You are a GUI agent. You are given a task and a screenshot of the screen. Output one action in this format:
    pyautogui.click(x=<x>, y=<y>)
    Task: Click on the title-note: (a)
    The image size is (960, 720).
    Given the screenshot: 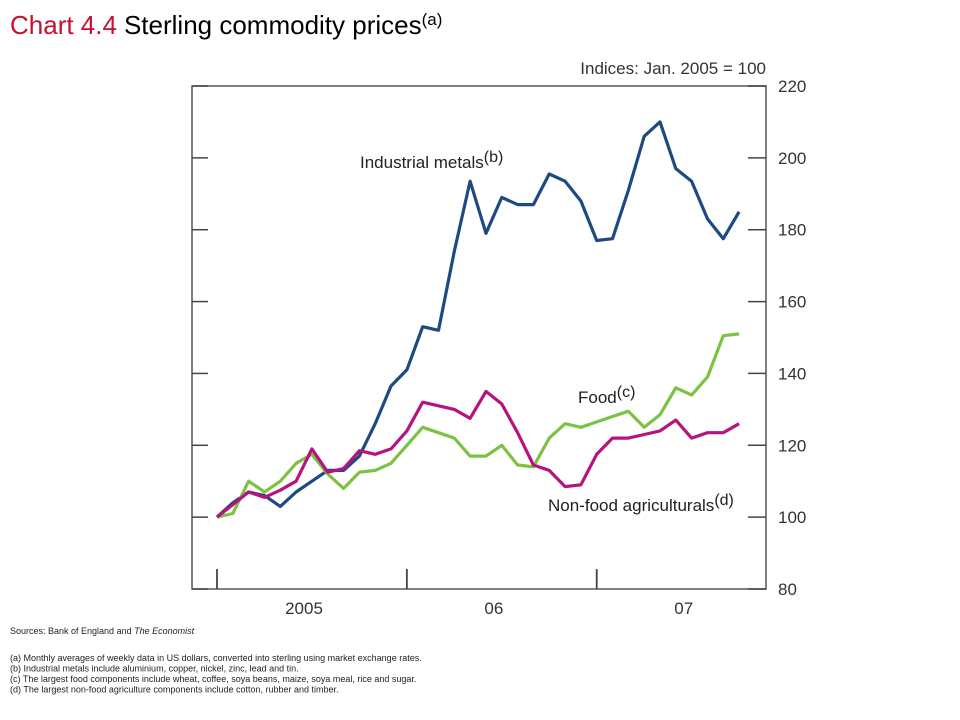 What is the action you would take?
    pyautogui.click(x=432, y=19)
    